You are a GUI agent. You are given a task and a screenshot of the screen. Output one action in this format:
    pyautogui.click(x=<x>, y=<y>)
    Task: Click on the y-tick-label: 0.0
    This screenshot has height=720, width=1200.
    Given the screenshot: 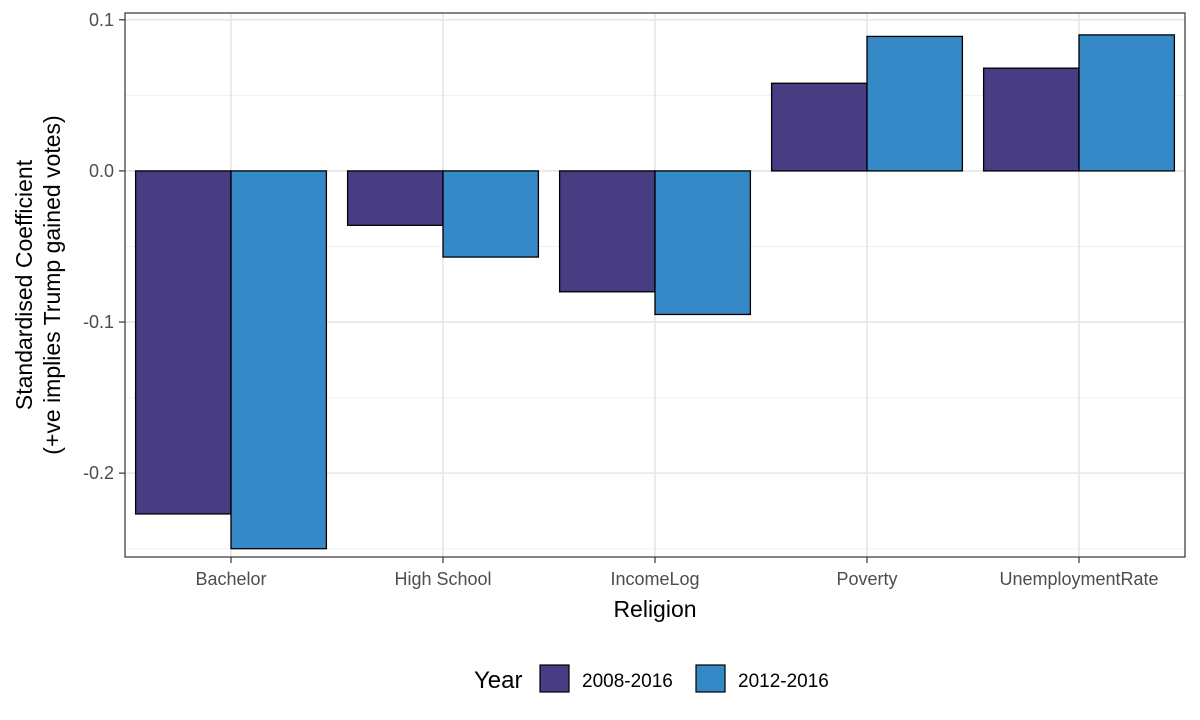 What is the action you would take?
    pyautogui.click(x=101, y=171)
    